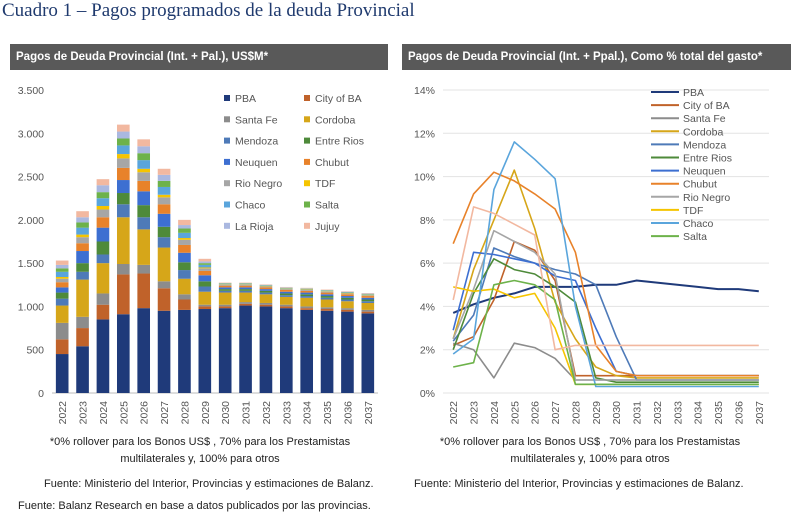 The width and height of the screenshot is (800, 522). Describe the element at coordinates (245, 99) in the screenshot. I see `legend-label: PBA` at that location.